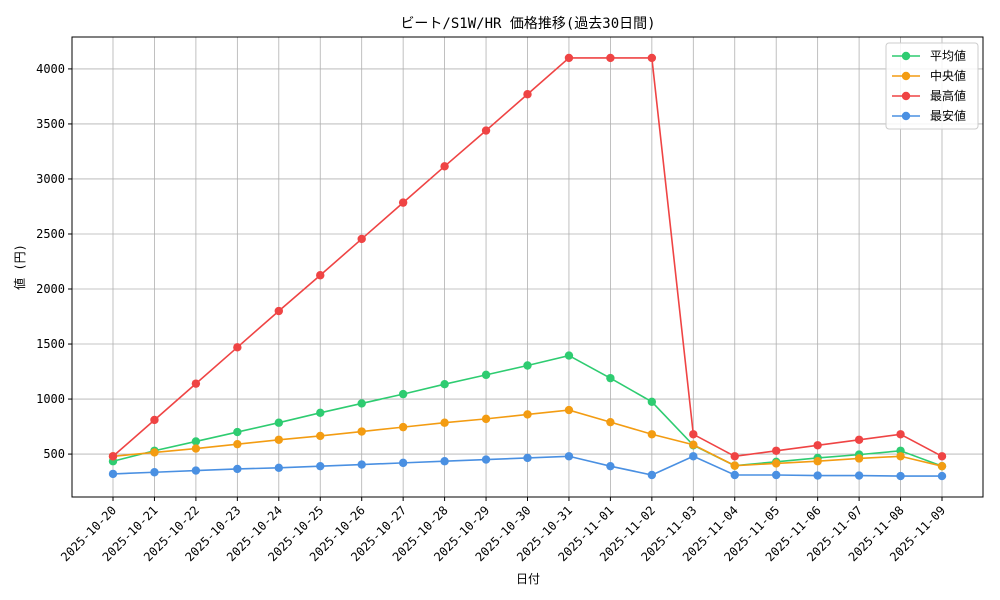 This screenshot has width=1000, height=600. Describe the element at coordinates (50, 124) in the screenshot. I see `y-tick-label: 3500` at that location.